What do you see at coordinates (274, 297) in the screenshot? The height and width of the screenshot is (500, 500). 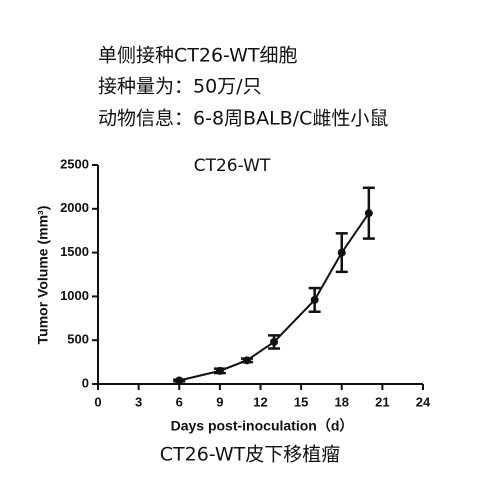 I see `series-line` at bounding box center [274, 297].